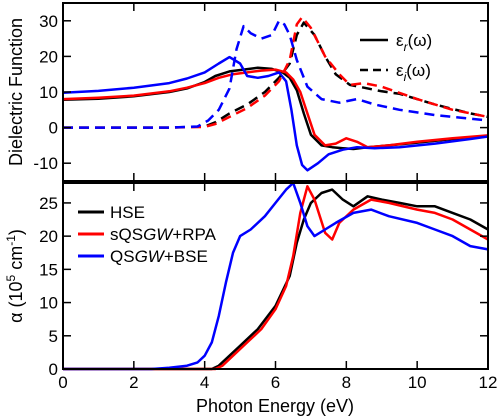 The height and width of the screenshot is (418, 500). I want to click on top-y-axis-label: Dielectric Function, so click(16, 92).